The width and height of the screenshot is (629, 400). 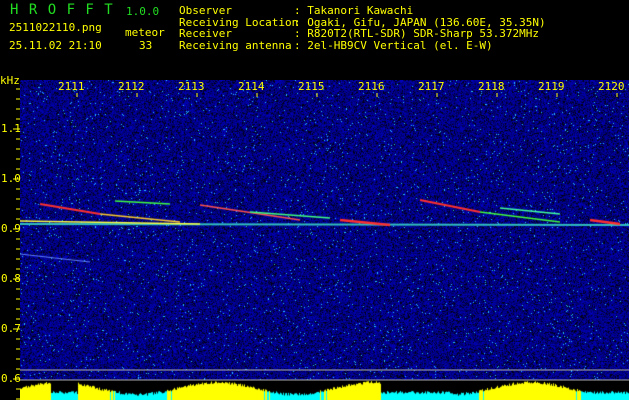 I want to click on y-tick-label: 0.8, so click(x=11, y=278).